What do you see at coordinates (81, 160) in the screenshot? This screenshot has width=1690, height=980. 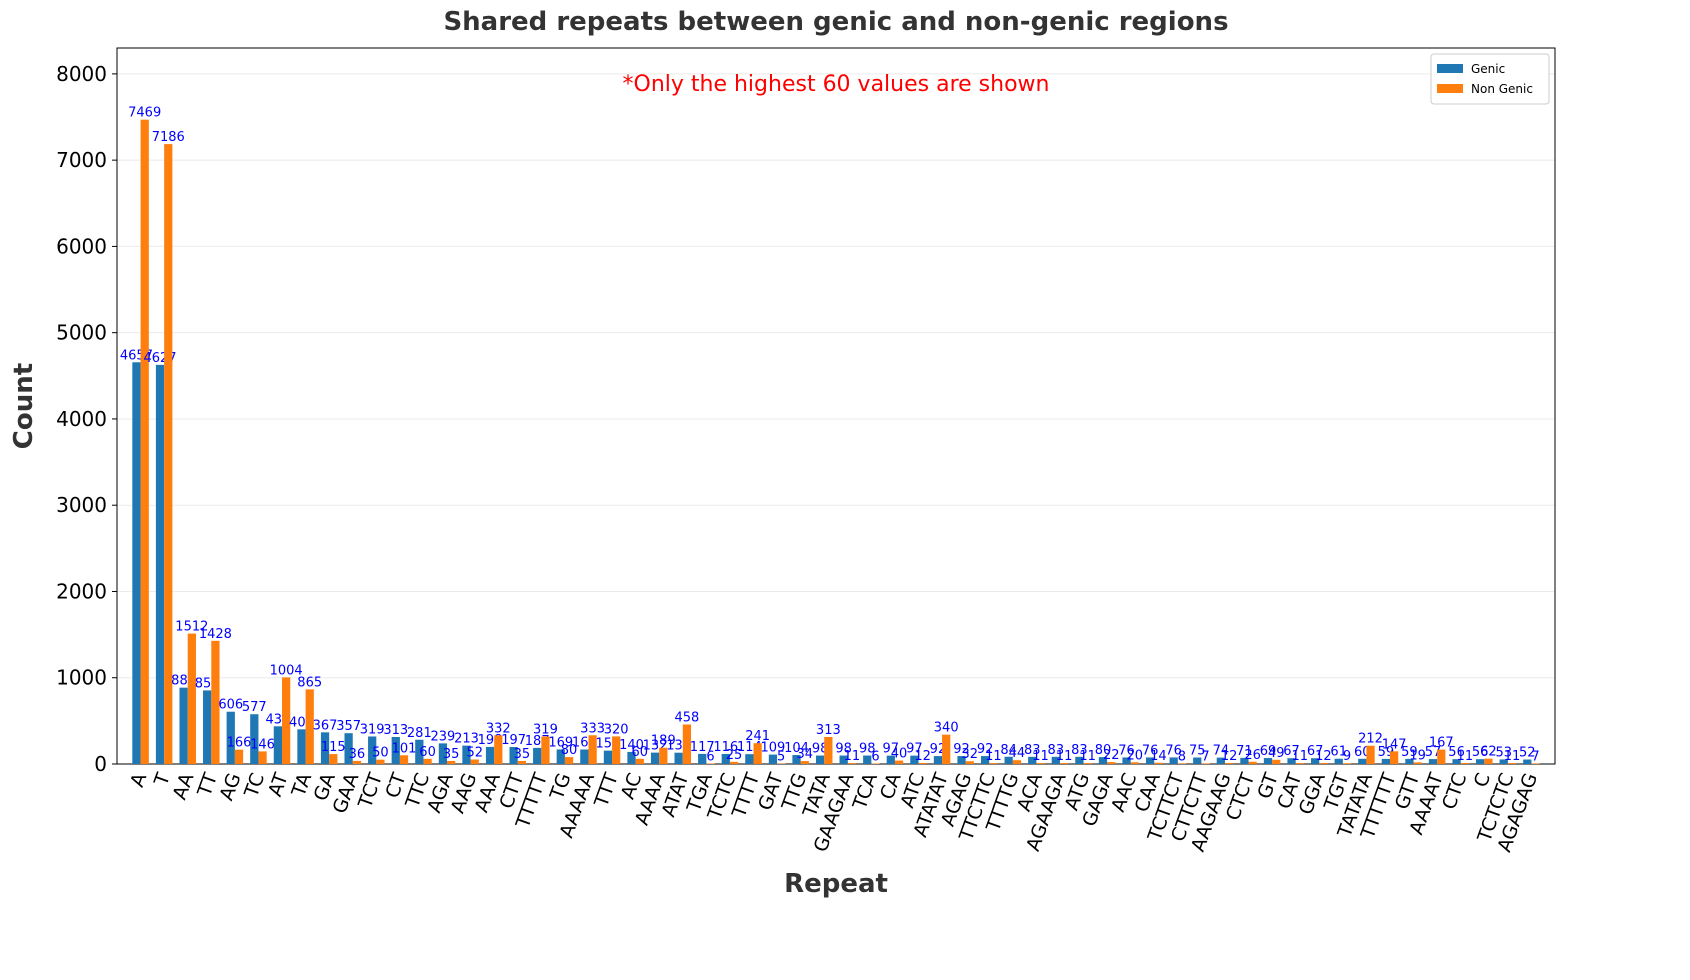 I see `y-tick-label: 7000` at bounding box center [81, 160].